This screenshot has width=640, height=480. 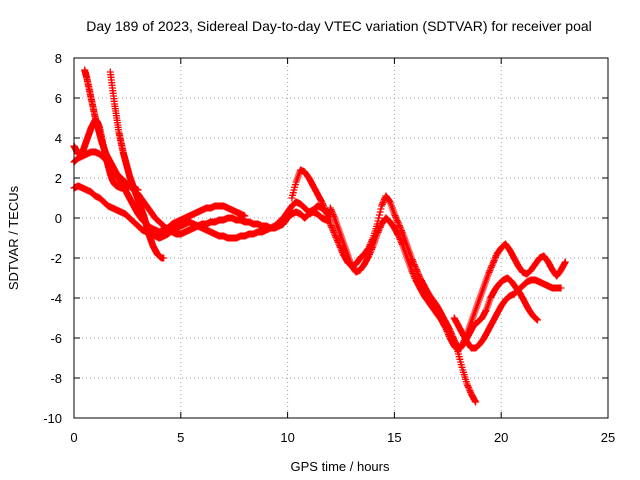 What do you see at coordinates (56, 298) in the screenshot?
I see `y-tick-label: -4` at bounding box center [56, 298].